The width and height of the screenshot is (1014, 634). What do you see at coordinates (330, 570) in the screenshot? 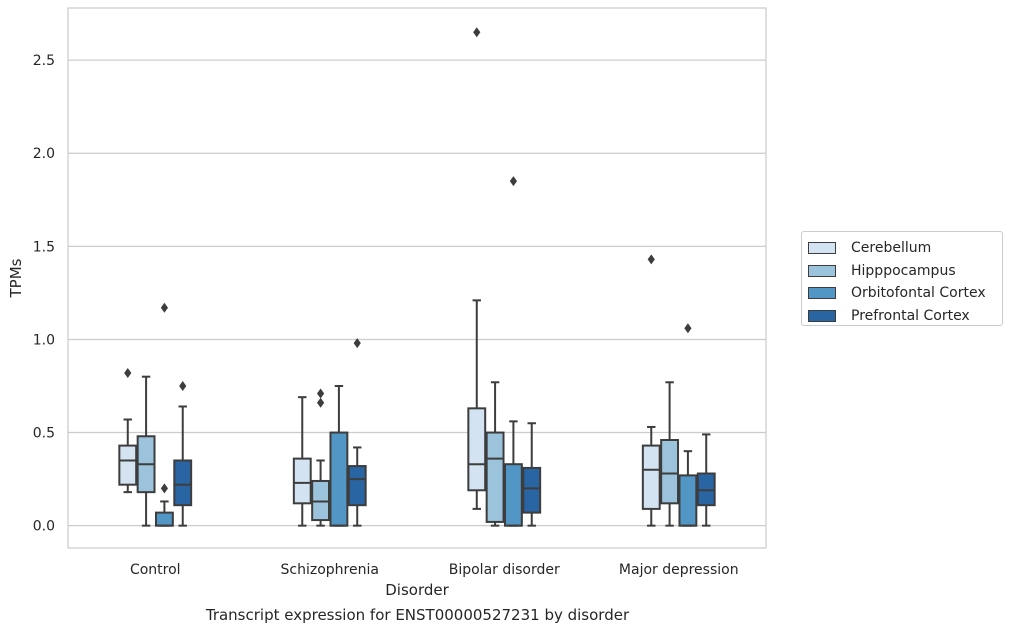
I see `x-tick-label: Schizophrenia` at bounding box center [330, 570].